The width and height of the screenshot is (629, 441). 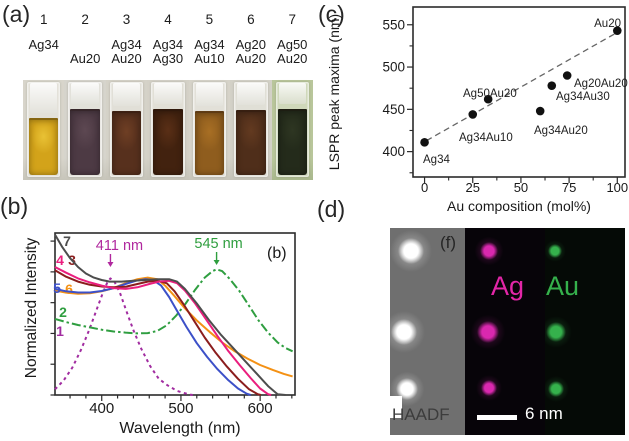 I want to click on x-tick-label: 100, so click(x=617, y=187).